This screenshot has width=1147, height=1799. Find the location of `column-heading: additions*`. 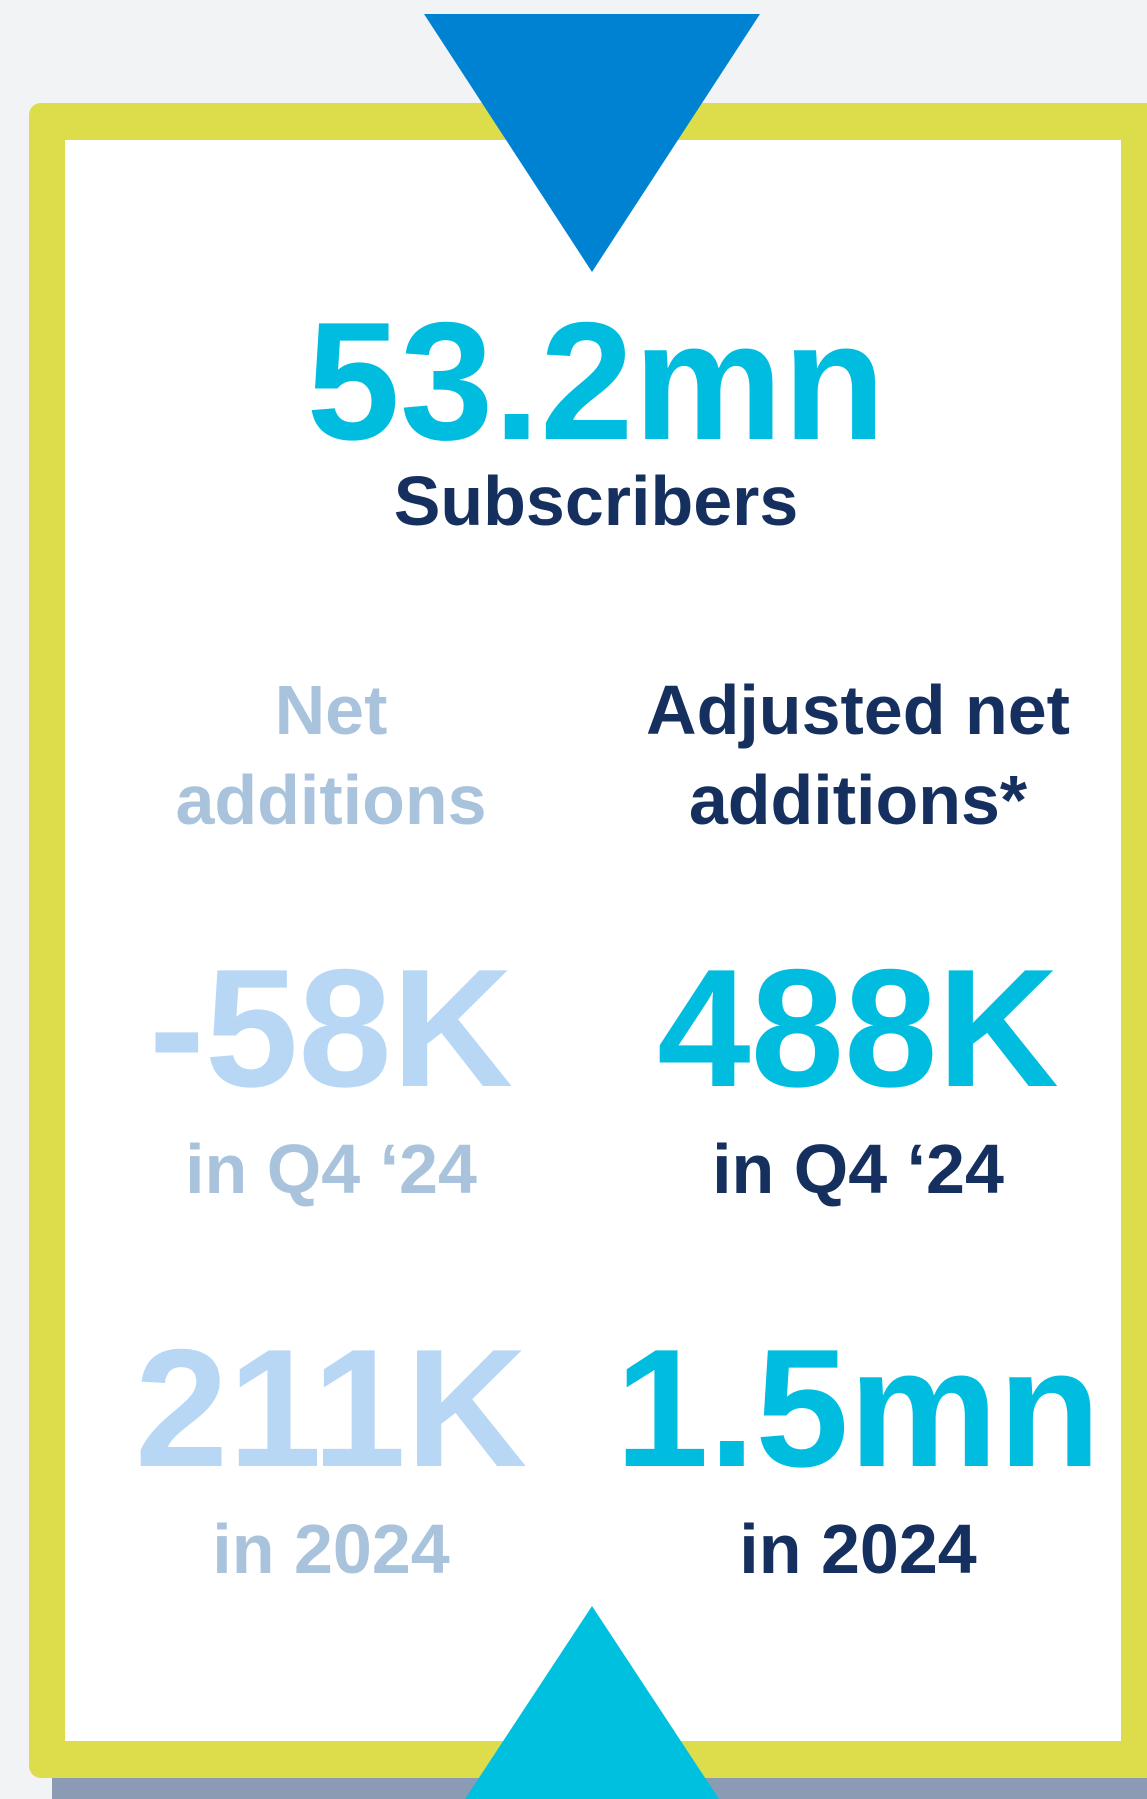

column-heading: additions* is located at coordinates (858, 800).